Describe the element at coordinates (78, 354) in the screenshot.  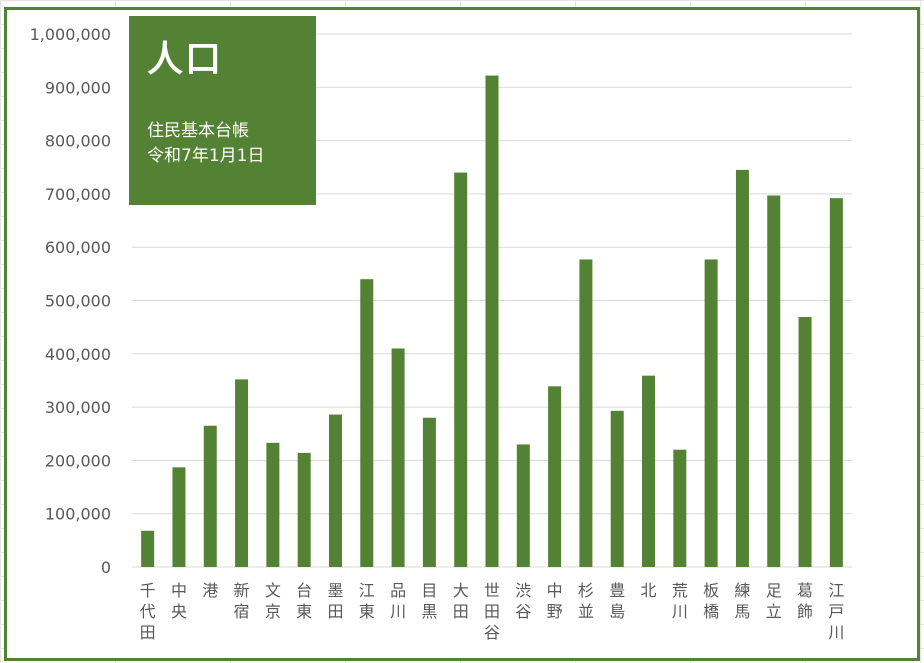
I see `y-tick-label: 400,000` at that location.